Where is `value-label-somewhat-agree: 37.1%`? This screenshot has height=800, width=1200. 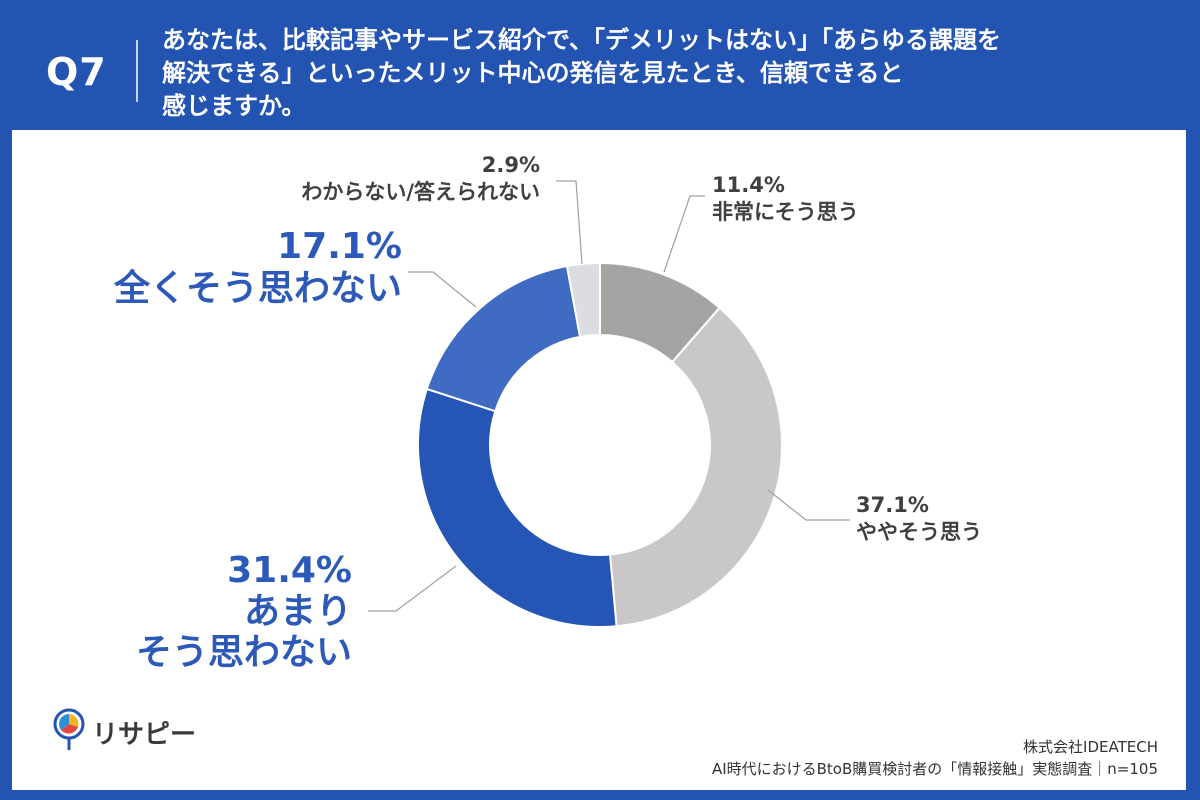
value-label-somewhat-agree: 37.1% is located at coordinates (892, 505).